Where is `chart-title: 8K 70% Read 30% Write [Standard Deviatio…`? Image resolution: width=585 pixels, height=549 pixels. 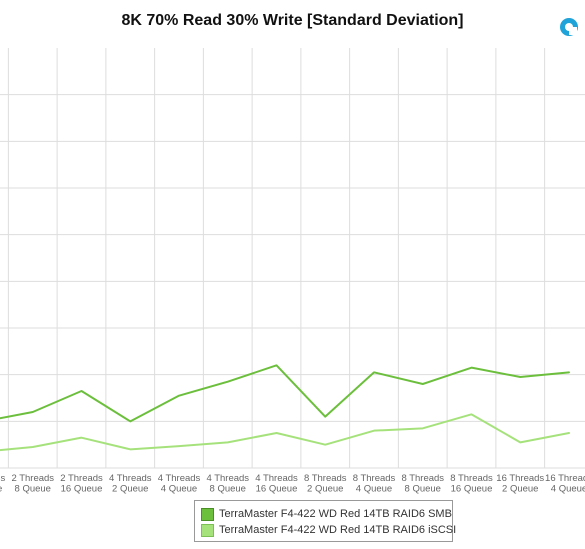 chart-title: 8K 70% Read 30% Write [Standard Deviatio… is located at coordinates (292, 20).